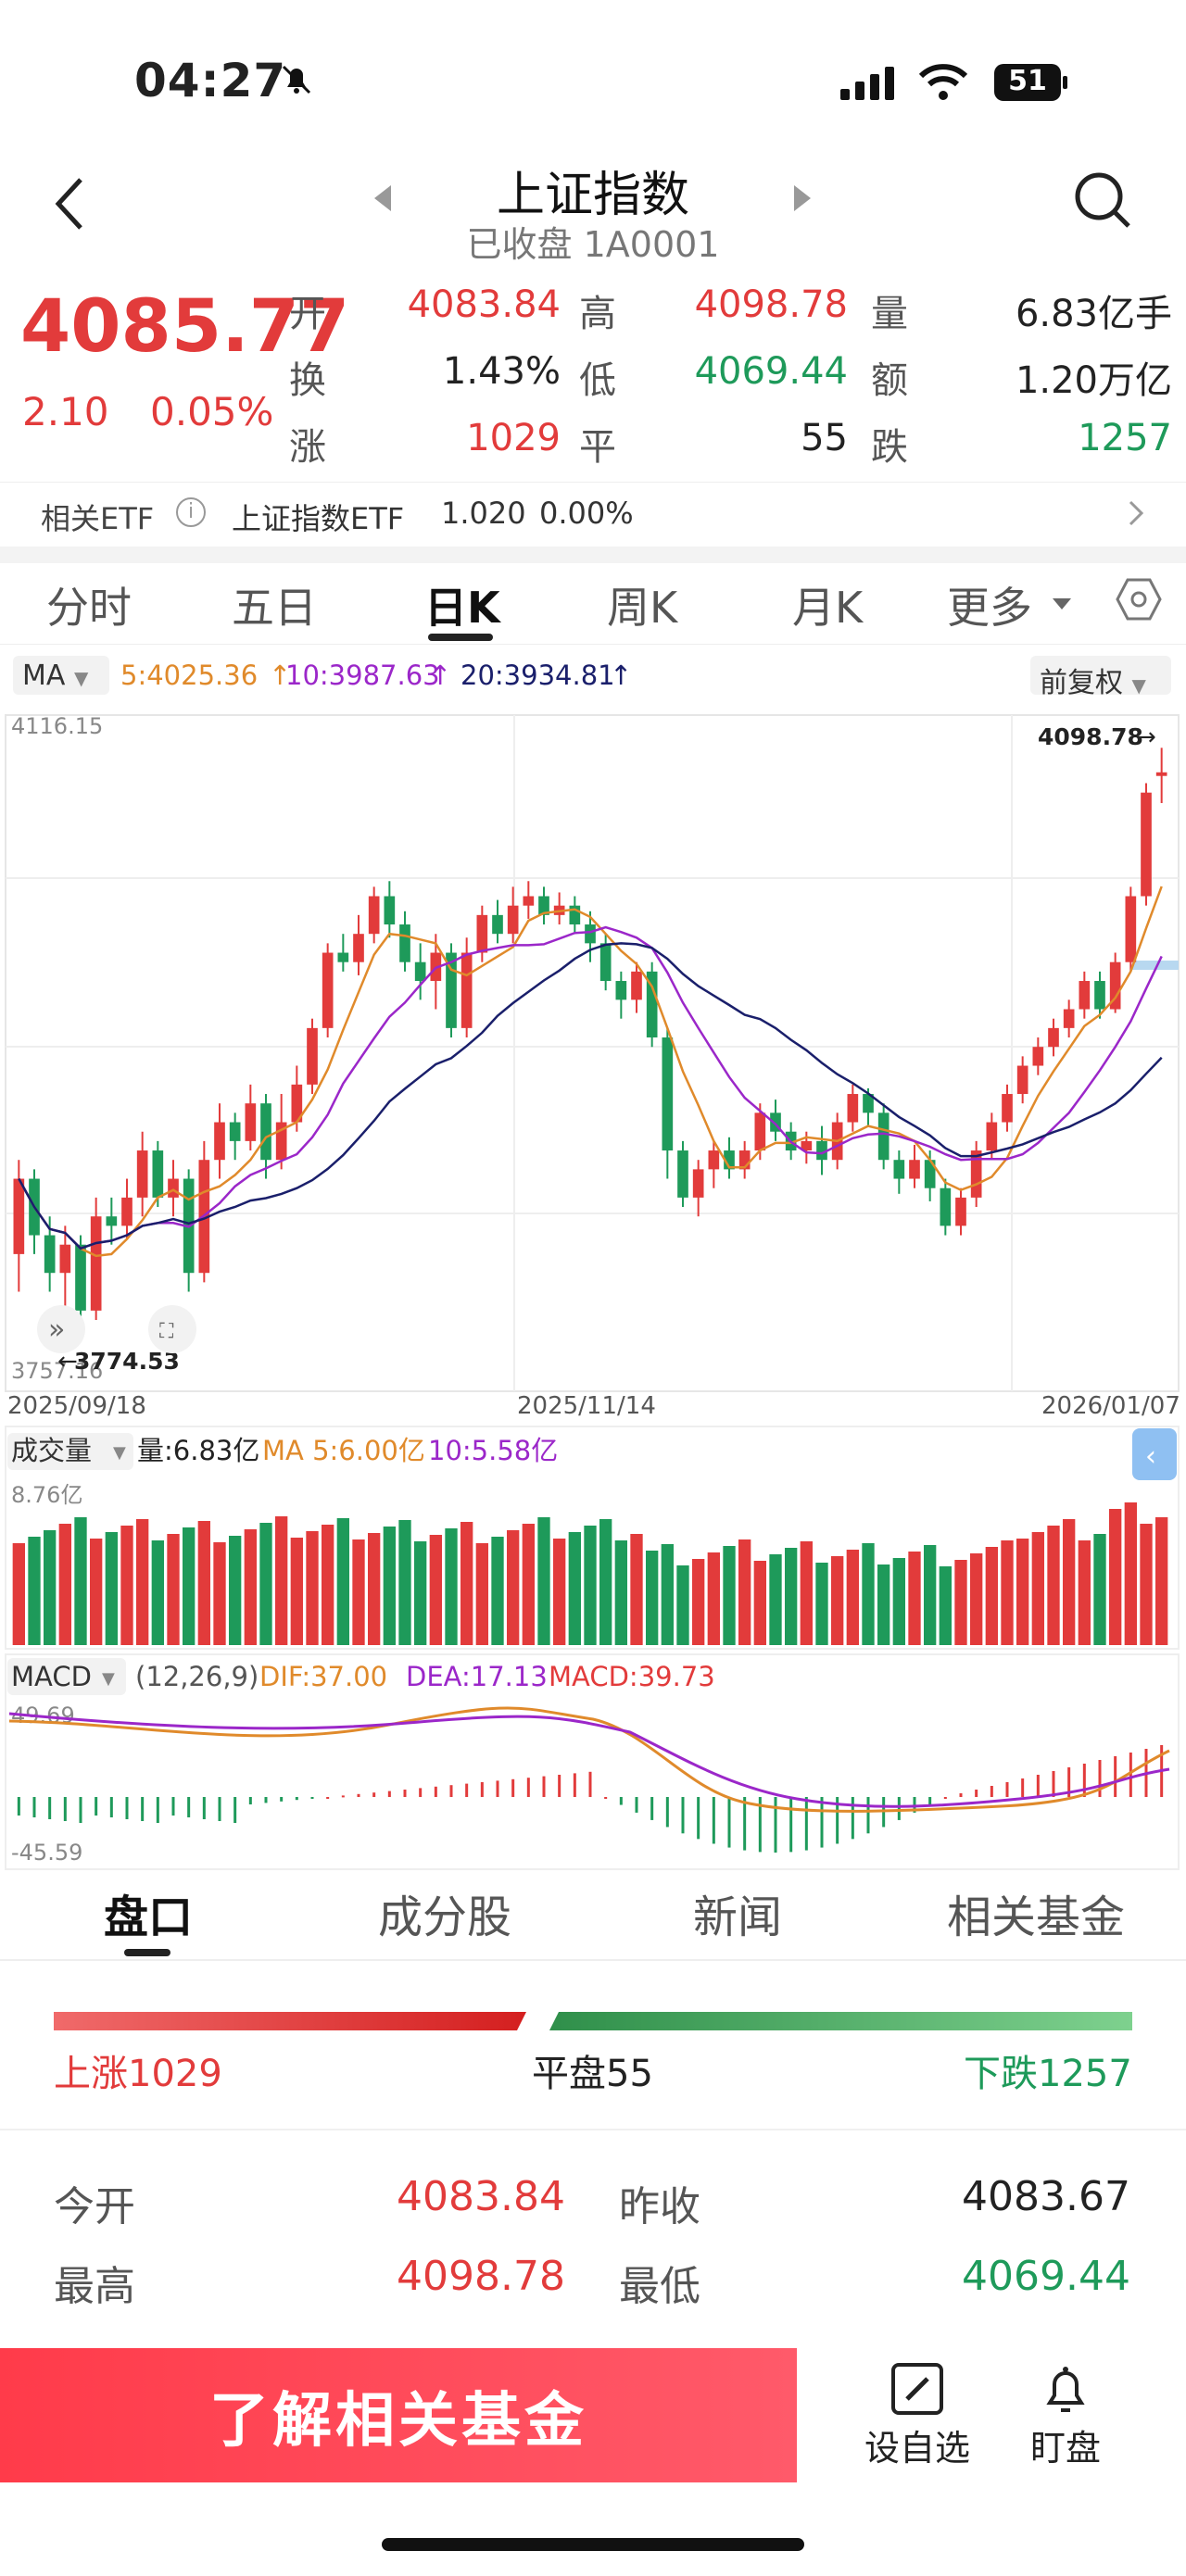 The height and width of the screenshot is (2576, 1186). Describe the element at coordinates (590, 1072) in the screenshot. I see `ma5-line` at that location.